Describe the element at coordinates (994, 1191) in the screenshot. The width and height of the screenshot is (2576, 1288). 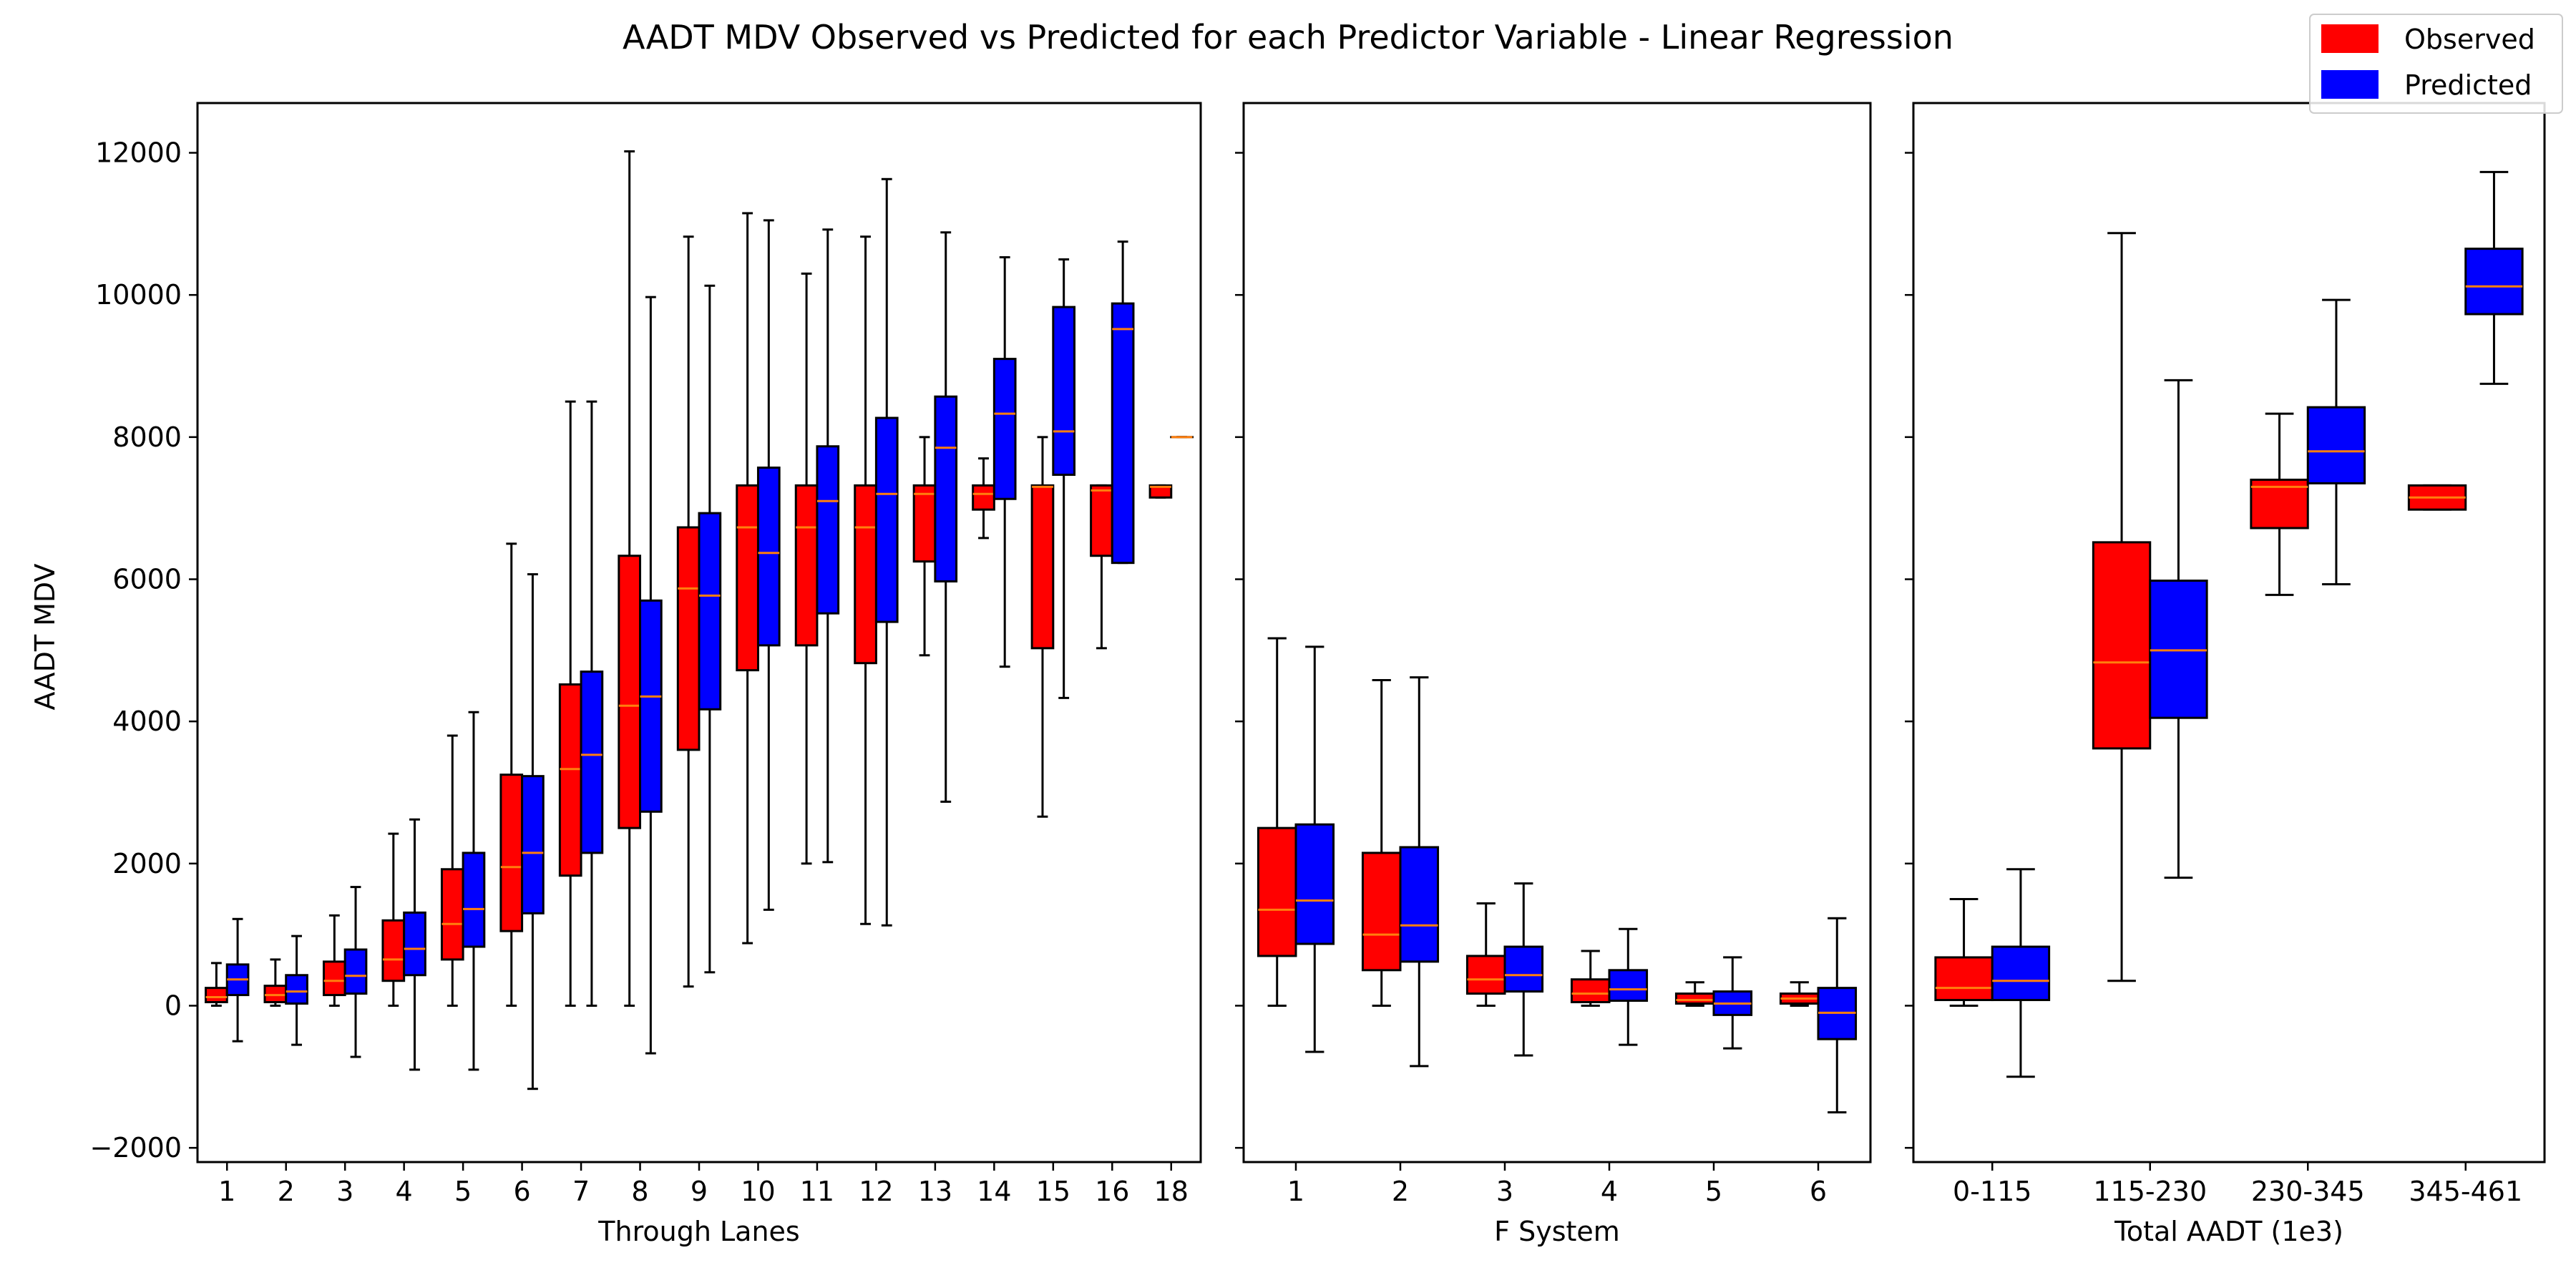
I see `x-tick-label: 14` at that location.